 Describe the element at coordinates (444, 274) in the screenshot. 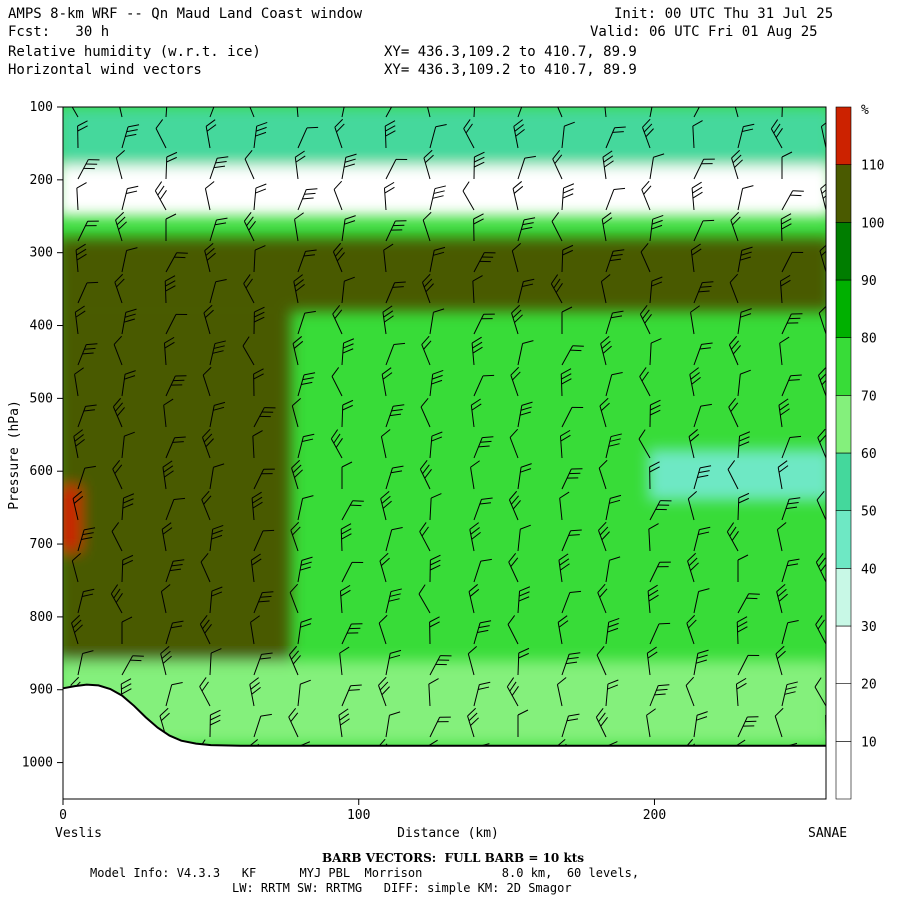

I see `rh-region-saturated-layer` at that location.